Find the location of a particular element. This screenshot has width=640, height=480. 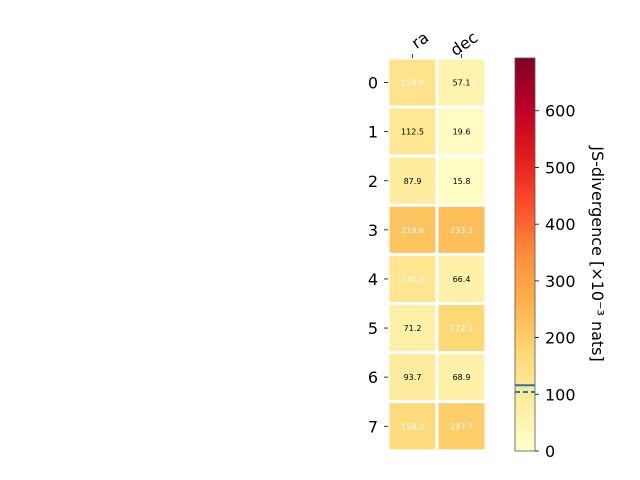

row-labels: 0 1 2 3 4 5 6 7 is located at coordinates (378, 255).